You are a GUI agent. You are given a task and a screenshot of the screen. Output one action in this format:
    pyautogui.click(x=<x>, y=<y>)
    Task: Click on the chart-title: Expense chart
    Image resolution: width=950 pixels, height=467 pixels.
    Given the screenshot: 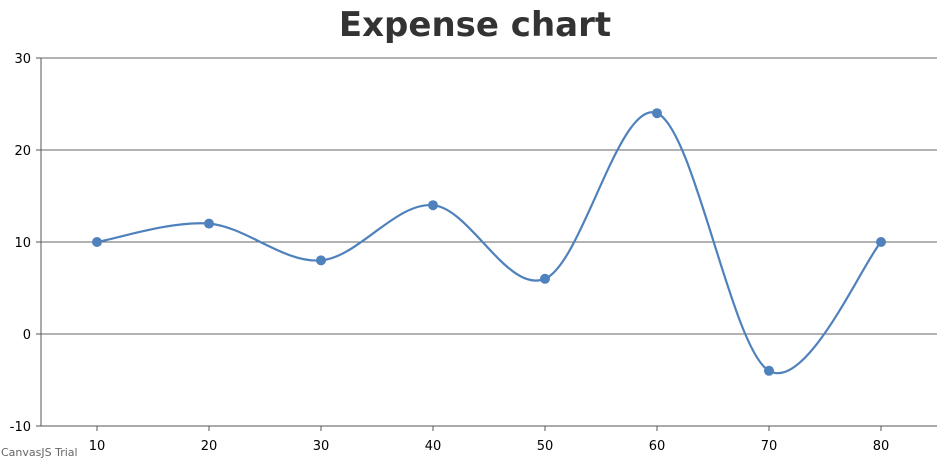 What is the action you would take?
    pyautogui.click(x=475, y=25)
    